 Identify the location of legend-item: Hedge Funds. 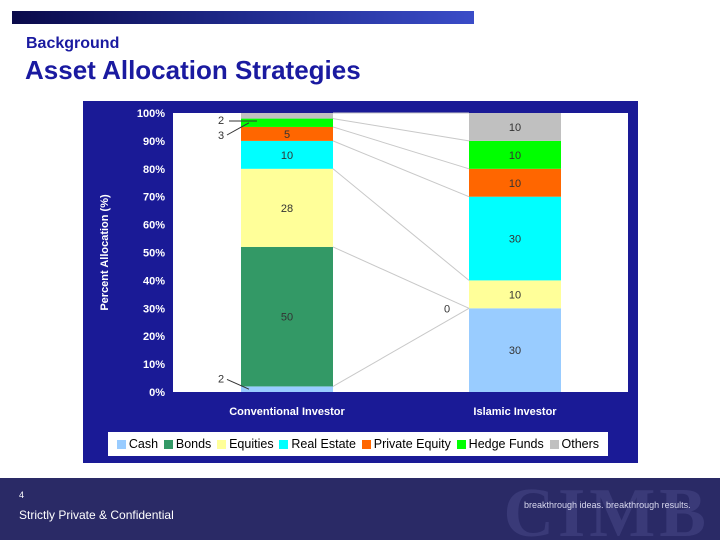
(500, 444).